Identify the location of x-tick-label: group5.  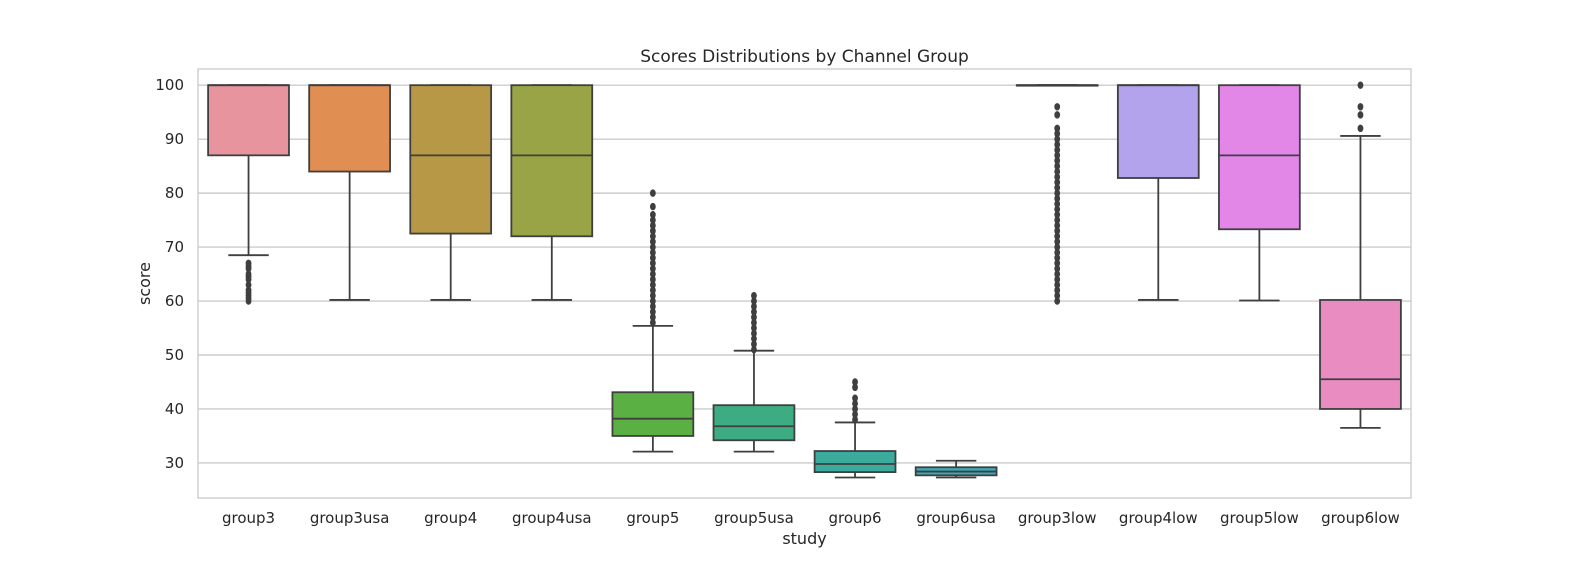
(652, 518).